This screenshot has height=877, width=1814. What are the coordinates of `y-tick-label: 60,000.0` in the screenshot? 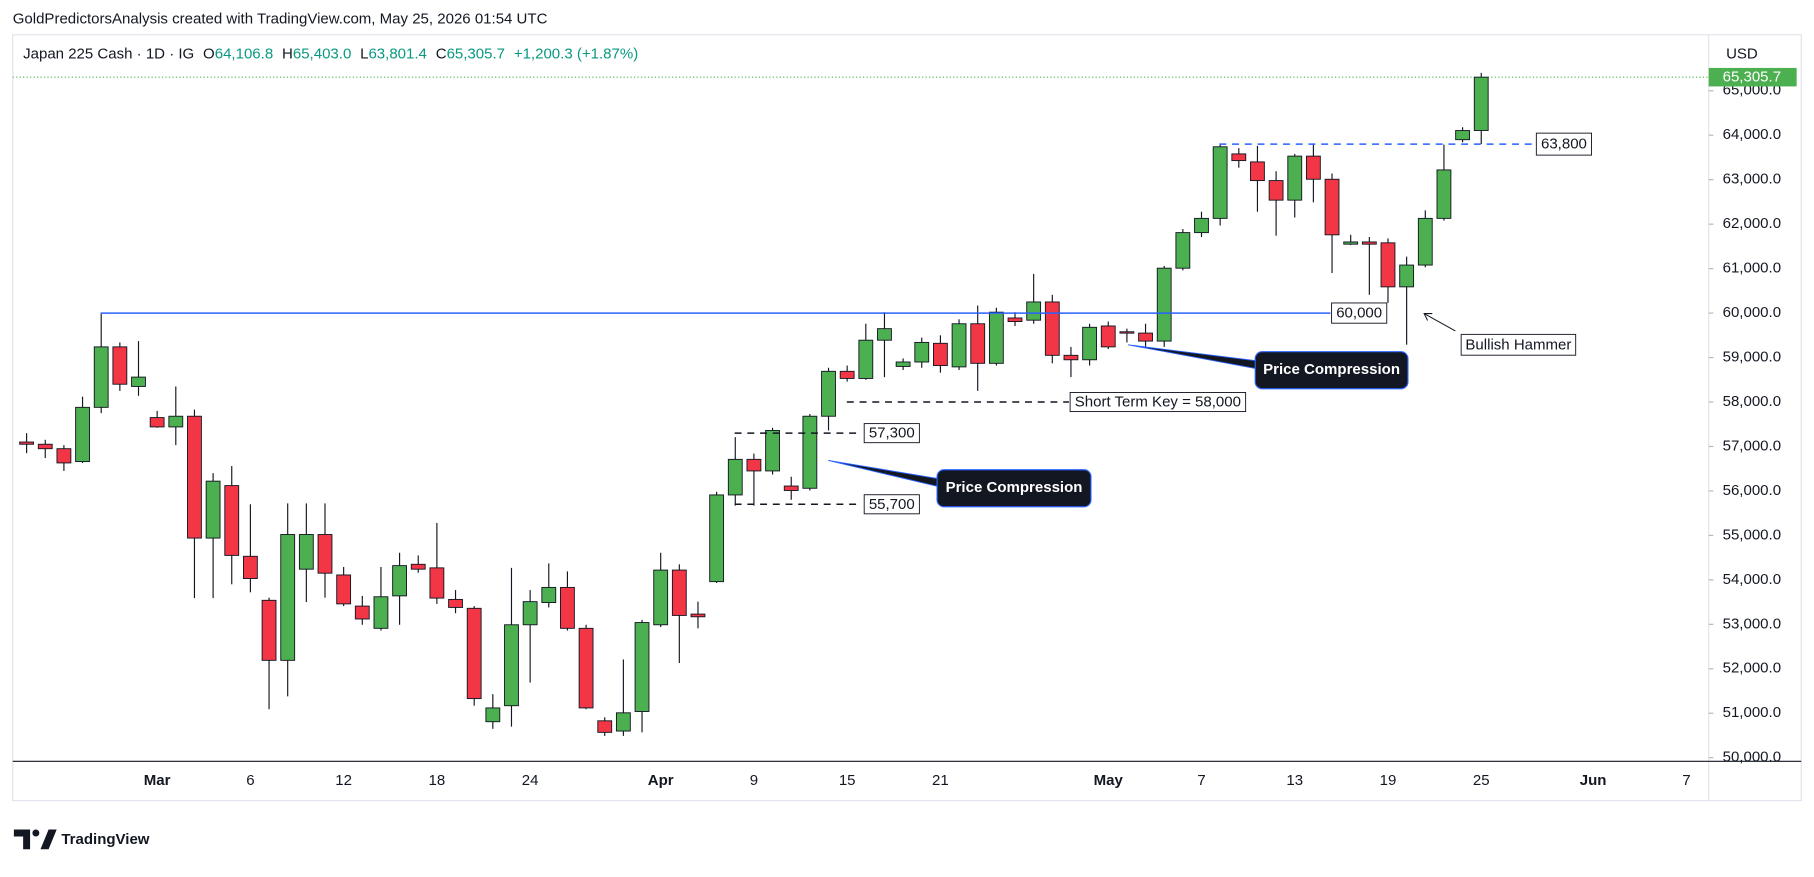 It's located at (1752, 312).